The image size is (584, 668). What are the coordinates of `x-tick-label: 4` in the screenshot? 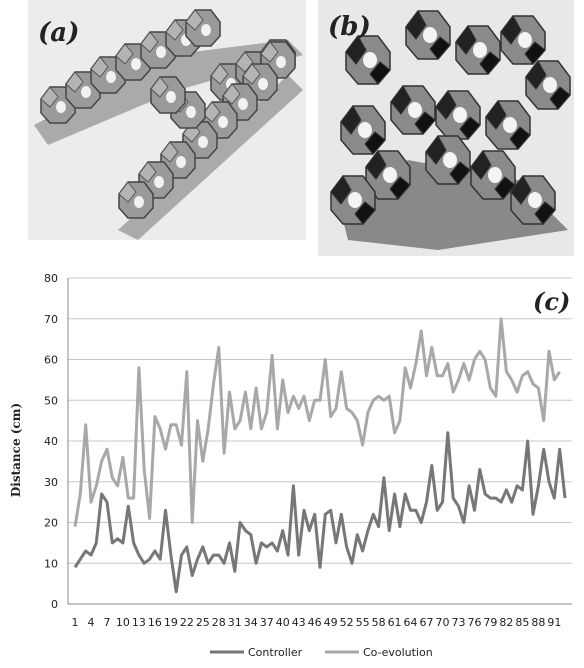 It's located at (90, 622).